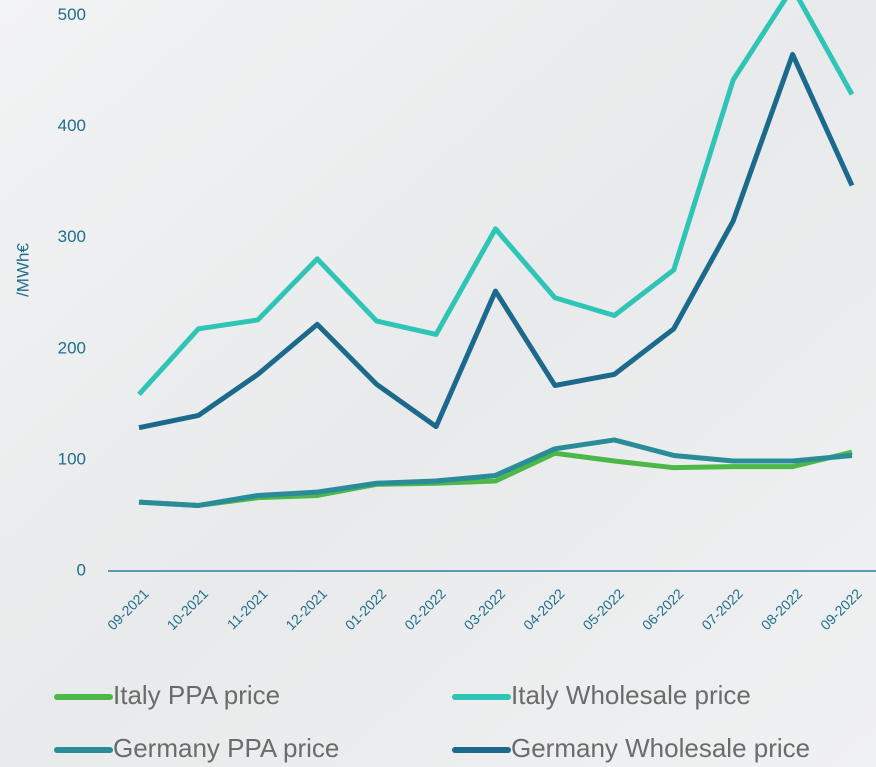 The image size is (876, 767). What do you see at coordinates (226, 748) in the screenshot?
I see `legend-label: Germany PPA price` at bounding box center [226, 748].